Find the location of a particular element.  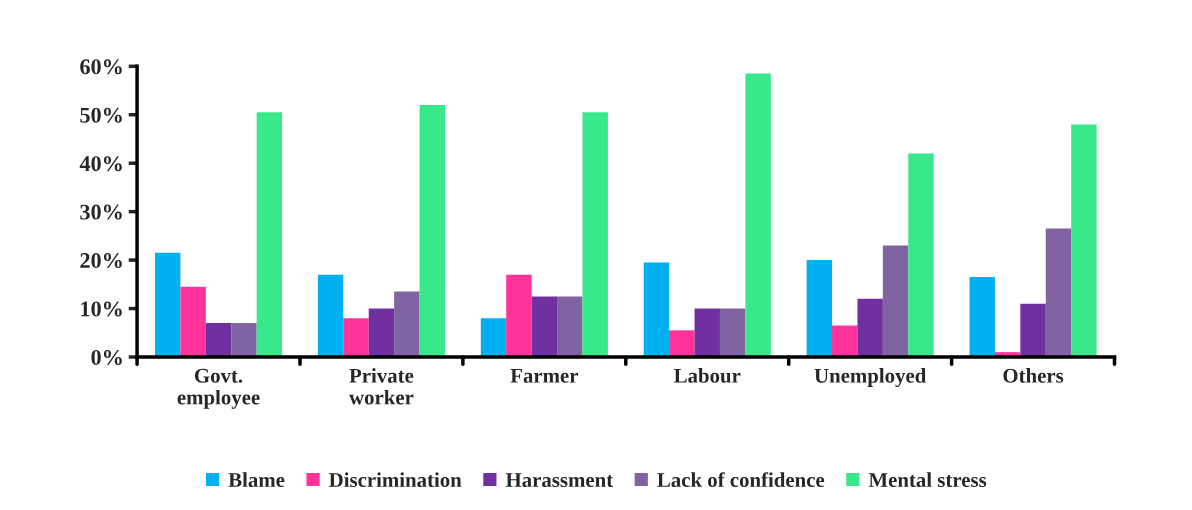

legend-label: Blame is located at coordinates (256, 480).